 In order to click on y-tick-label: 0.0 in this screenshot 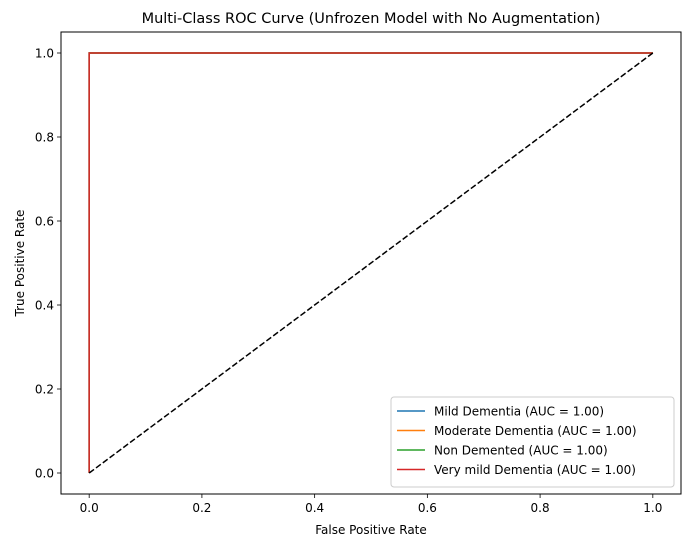, I will do `click(44, 474)`.